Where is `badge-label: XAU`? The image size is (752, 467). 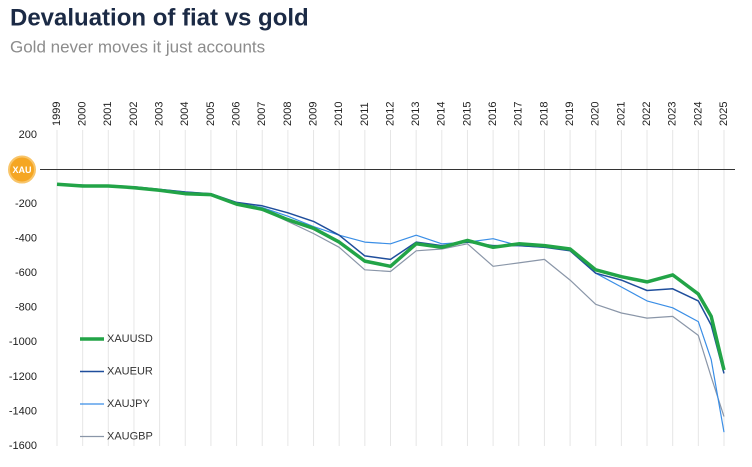 badge-label: XAU is located at coordinates (21, 170).